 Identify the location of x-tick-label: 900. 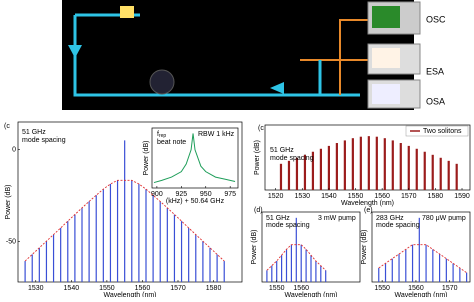
(157, 194).